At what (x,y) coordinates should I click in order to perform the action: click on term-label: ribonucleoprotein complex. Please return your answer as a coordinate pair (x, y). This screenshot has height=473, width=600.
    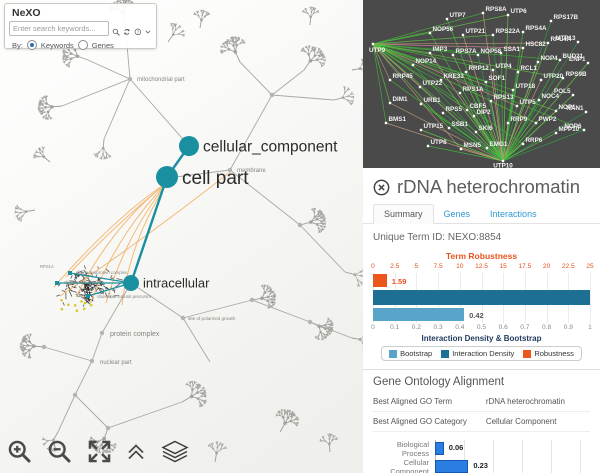
    Looking at the image, I should click on (102, 272).